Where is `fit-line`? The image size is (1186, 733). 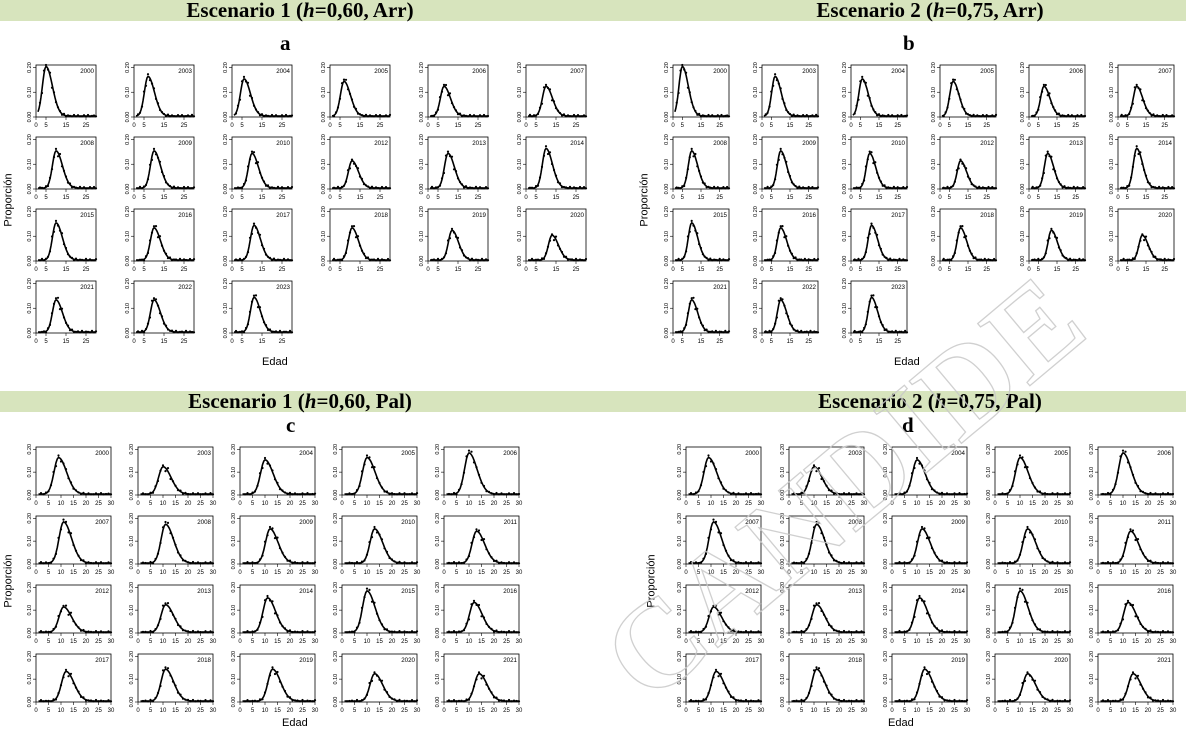 fit-line is located at coordinates (968, 174).